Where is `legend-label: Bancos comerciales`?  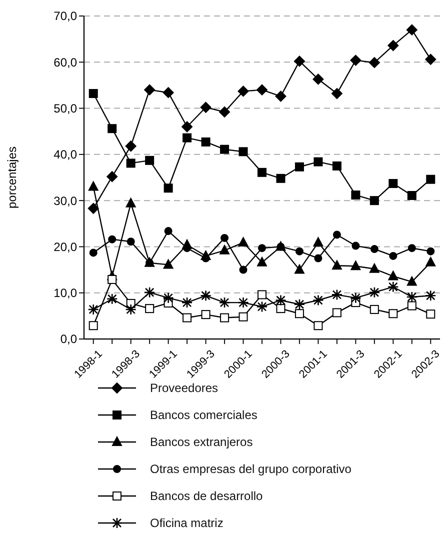 legend-label: Bancos comerciales is located at coordinates (204, 415).